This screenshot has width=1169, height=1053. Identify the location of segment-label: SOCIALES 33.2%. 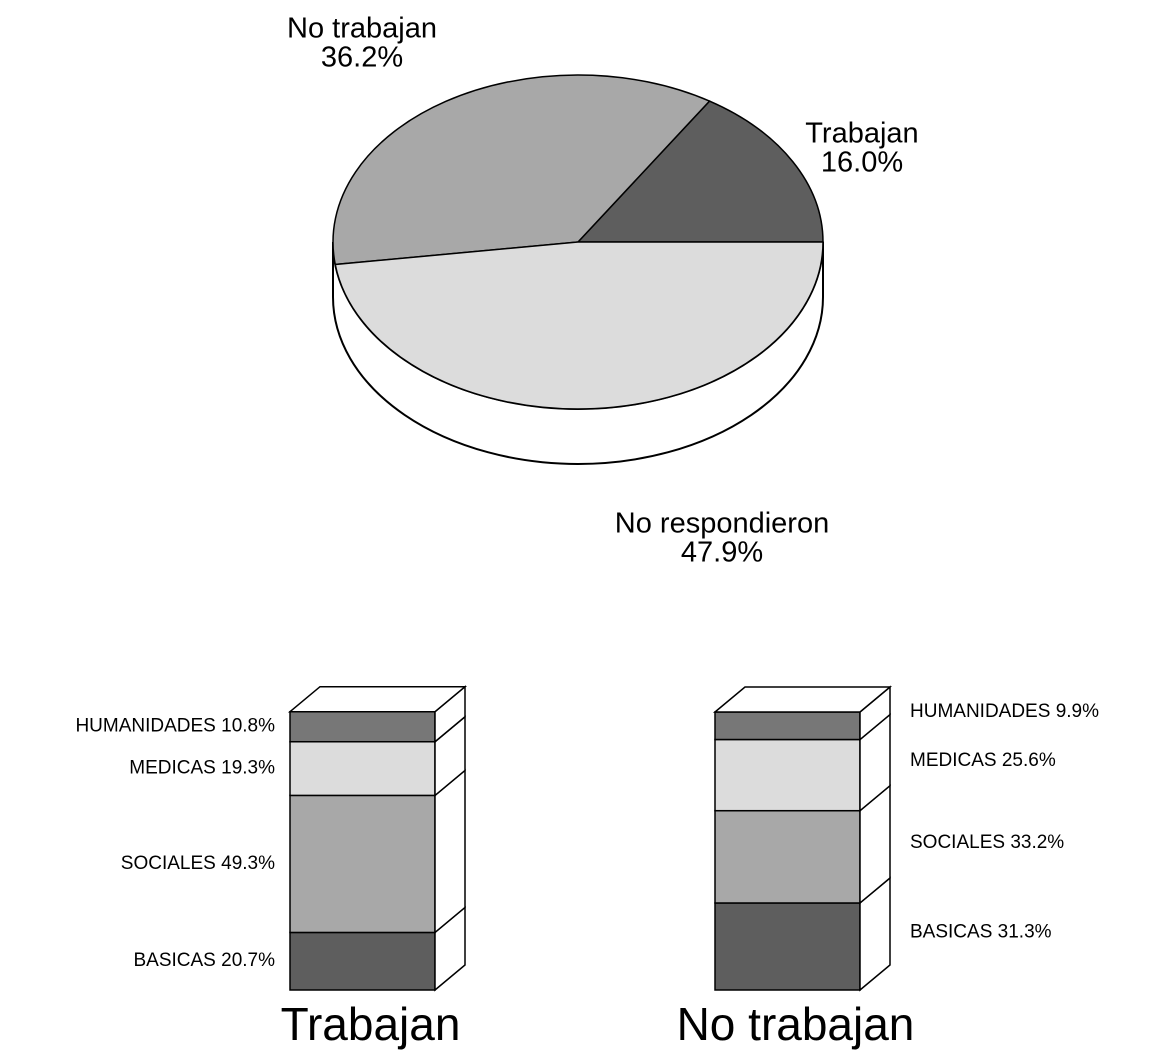
(987, 842).